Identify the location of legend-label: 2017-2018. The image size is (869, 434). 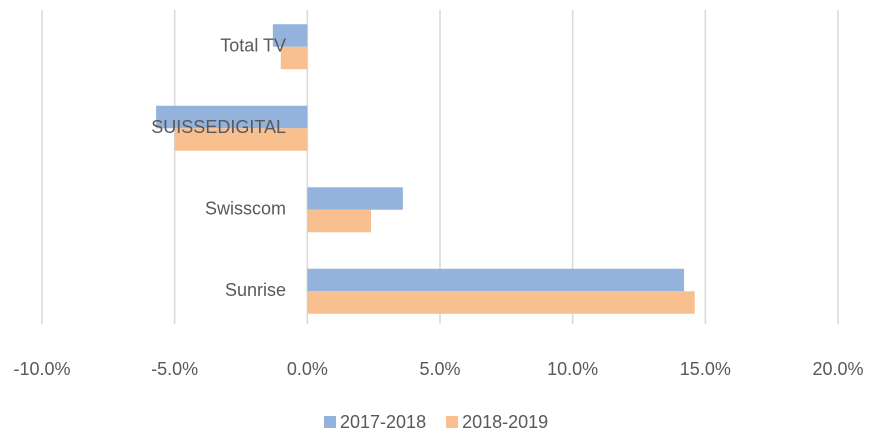
(383, 422).